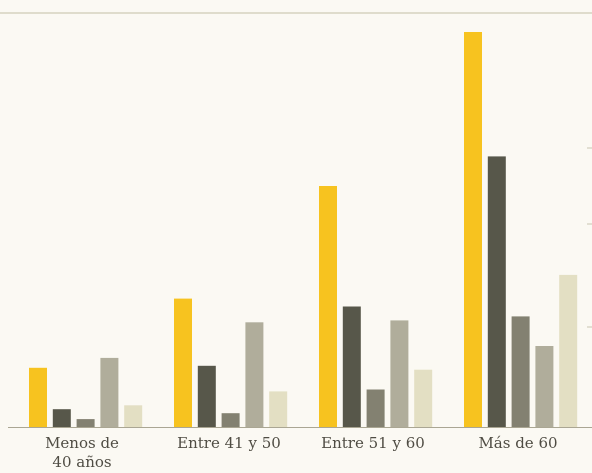 This screenshot has width=592, height=473. I want to click on category-label-line: Entre 51 y 60, so click(373, 443).